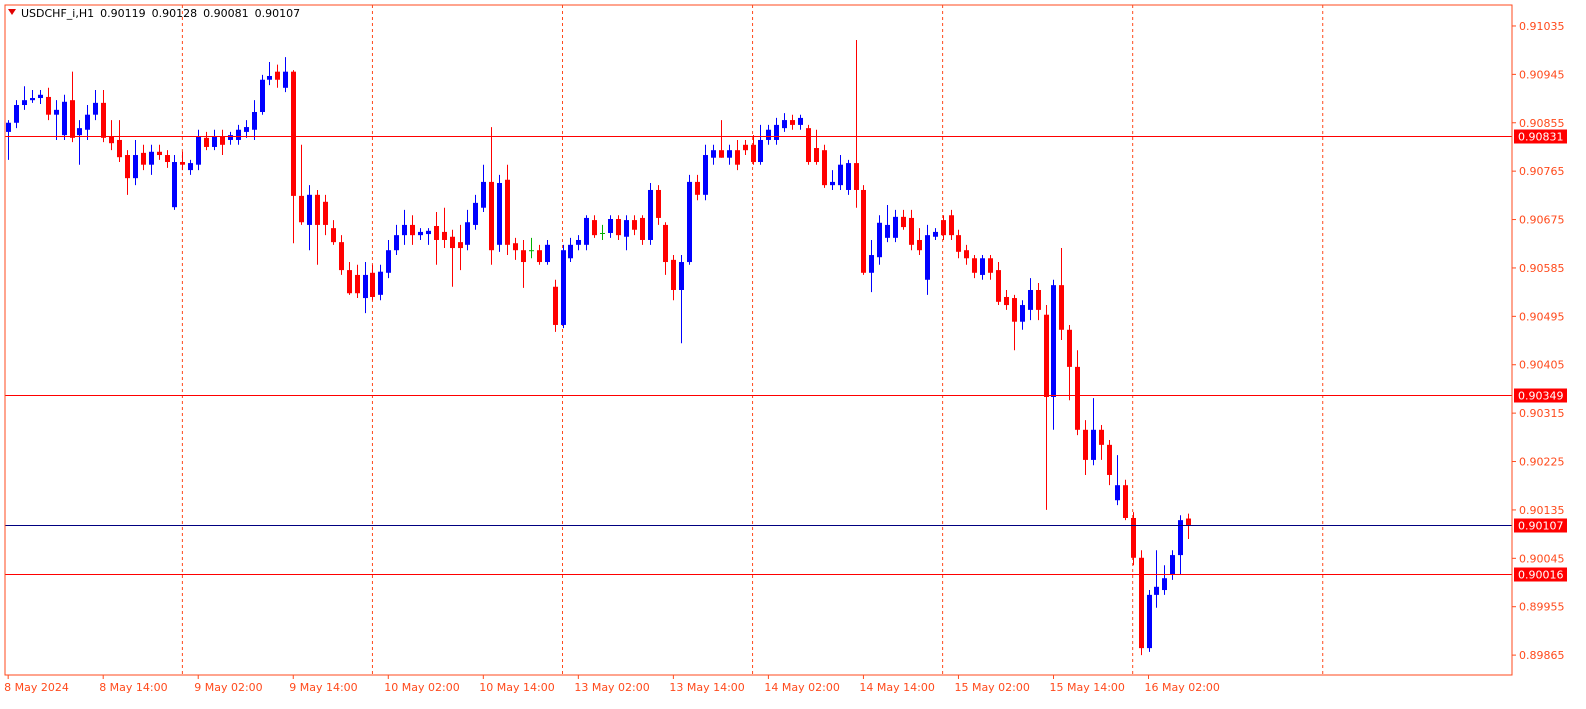 The image size is (1586, 709). What do you see at coordinates (1542, 171) in the screenshot?
I see `y-tick-label: 0.90765` at bounding box center [1542, 171].